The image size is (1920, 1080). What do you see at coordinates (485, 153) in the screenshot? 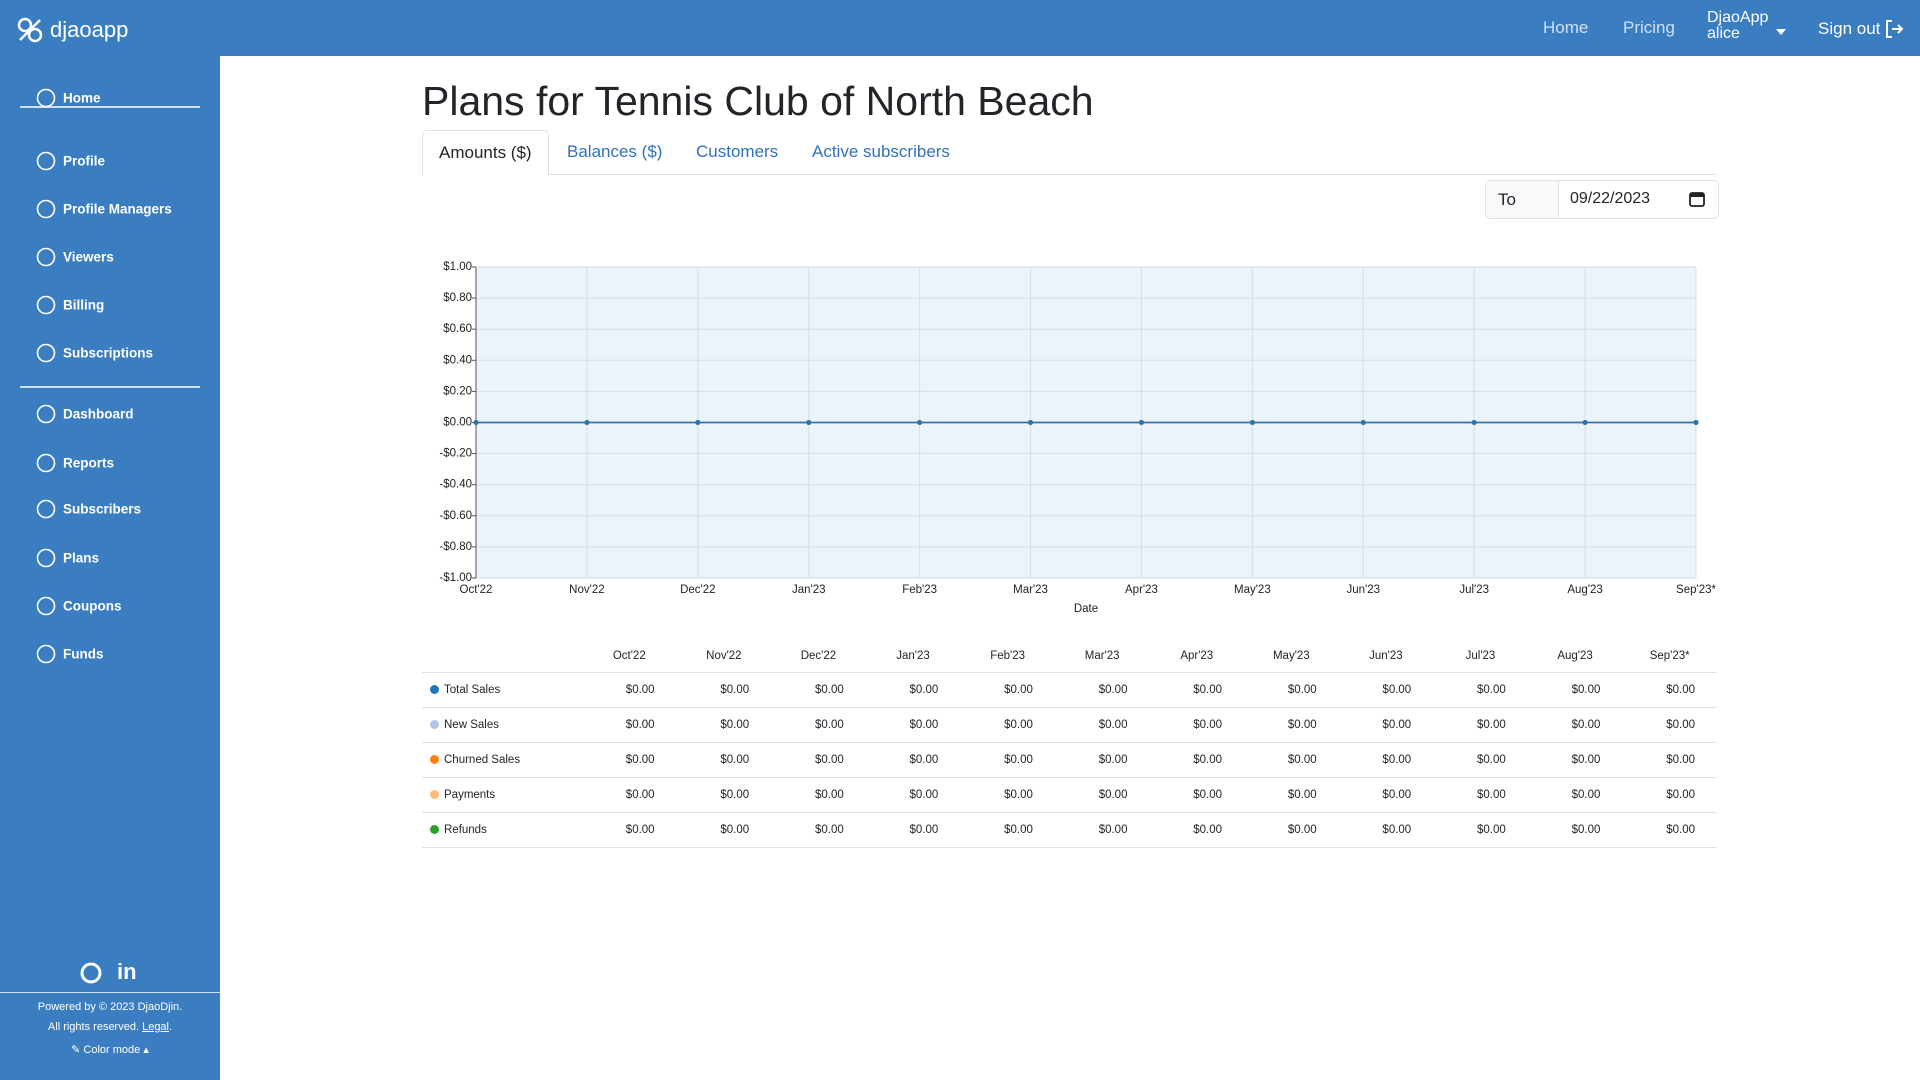
I see `tab: Amounts ($)` at bounding box center [485, 153].